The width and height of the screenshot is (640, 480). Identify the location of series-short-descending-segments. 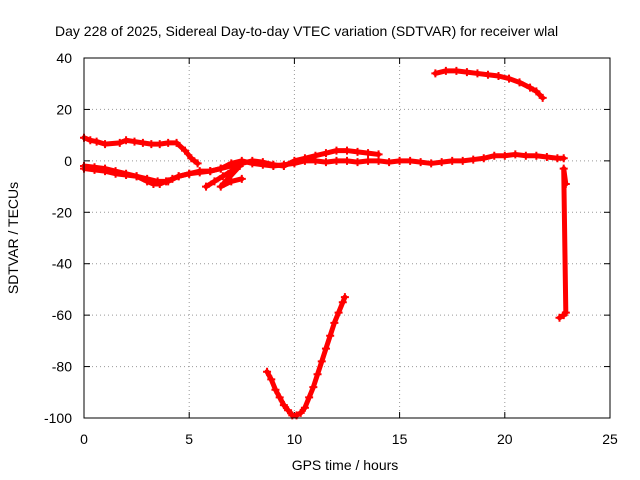
(224, 176).